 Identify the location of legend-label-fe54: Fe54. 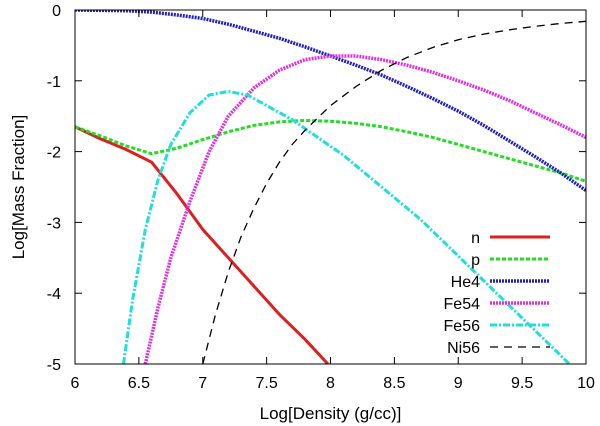
(462, 304).